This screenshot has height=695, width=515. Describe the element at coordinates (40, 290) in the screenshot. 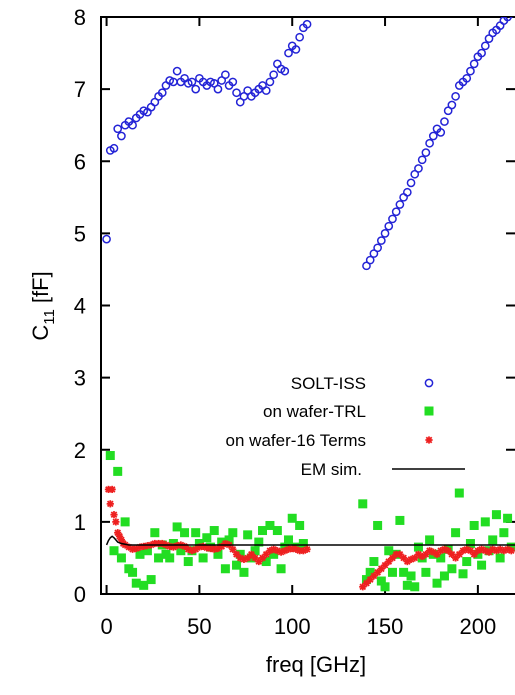

I see `y-axis-label-unit: [fF]` at that location.